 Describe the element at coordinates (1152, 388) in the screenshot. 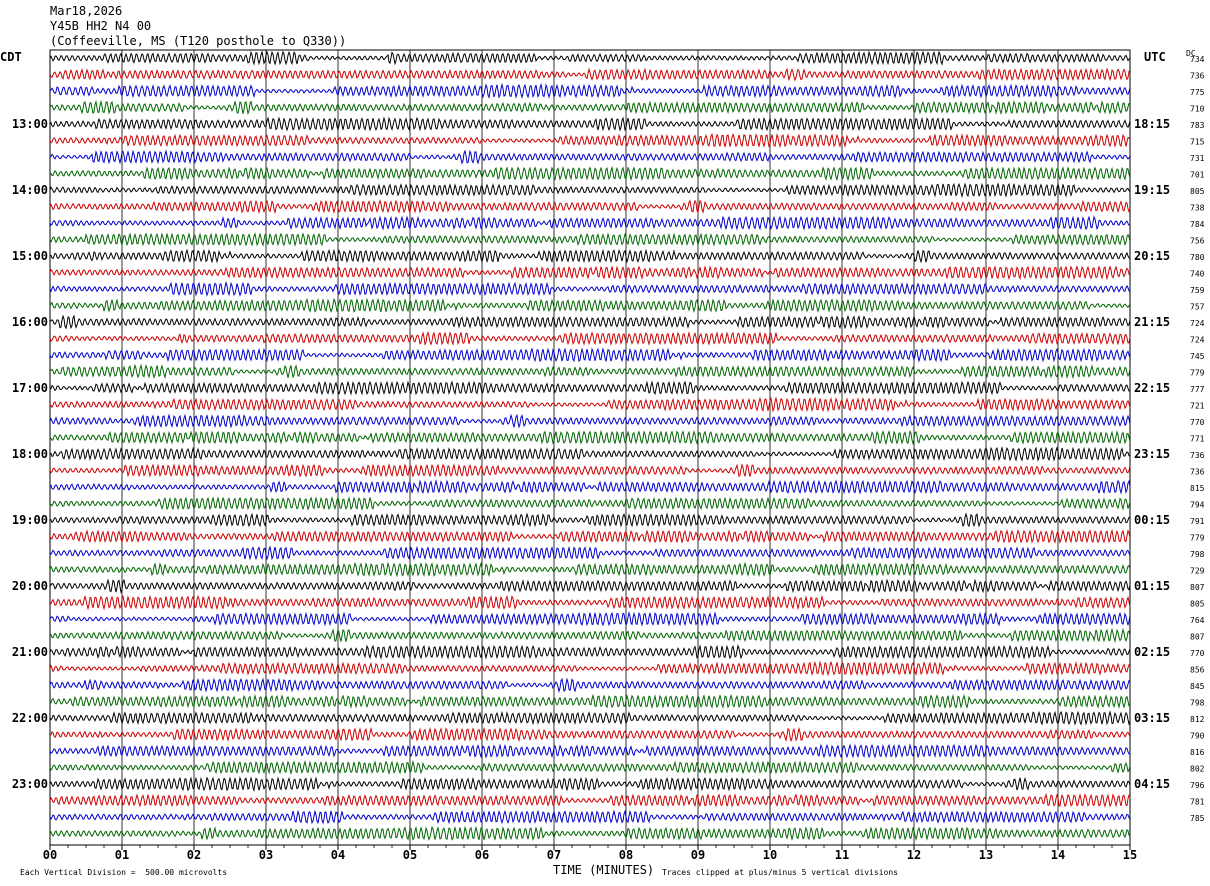

I see `right-hour-label: 22:15` at that location.